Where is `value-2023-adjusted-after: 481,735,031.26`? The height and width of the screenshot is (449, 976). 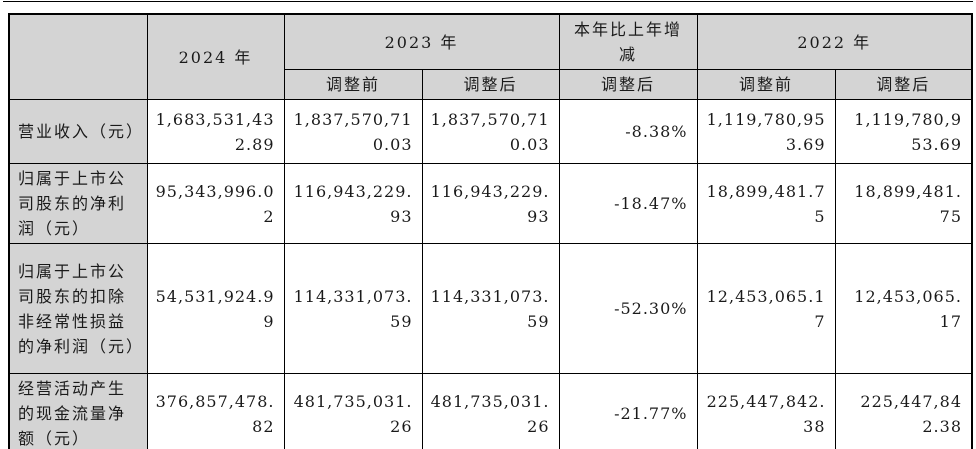
value-2023-adjusted-after: 481,735,031.26 is located at coordinates (490, 411).